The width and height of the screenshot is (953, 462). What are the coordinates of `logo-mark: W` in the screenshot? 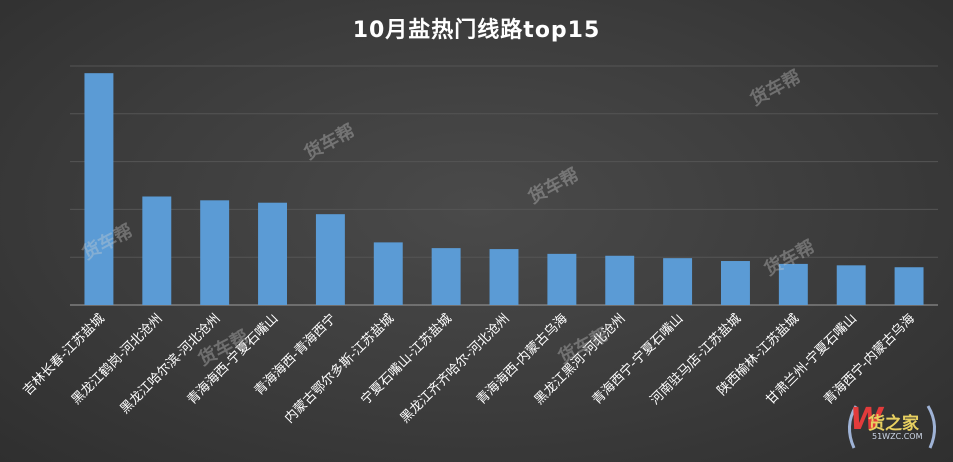 It's located at (867, 419).